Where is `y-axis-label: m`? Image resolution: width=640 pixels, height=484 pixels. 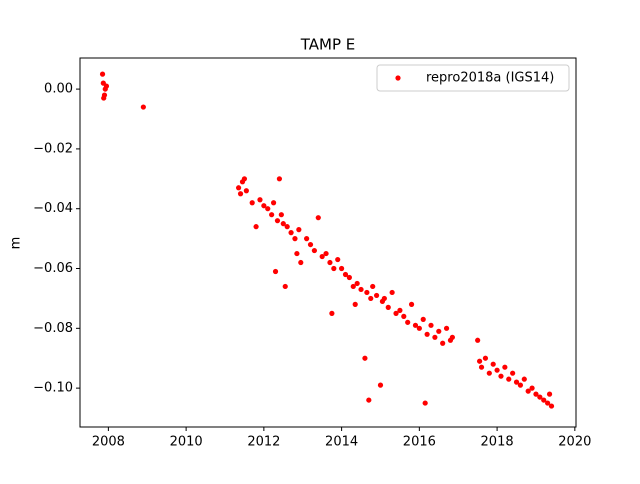 y-axis-label: m is located at coordinates (16, 243).